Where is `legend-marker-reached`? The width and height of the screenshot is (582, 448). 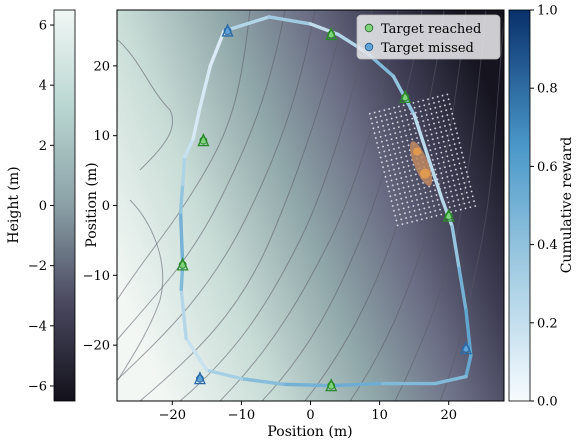 legend-marker-reached is located at coordinates (369, 28).